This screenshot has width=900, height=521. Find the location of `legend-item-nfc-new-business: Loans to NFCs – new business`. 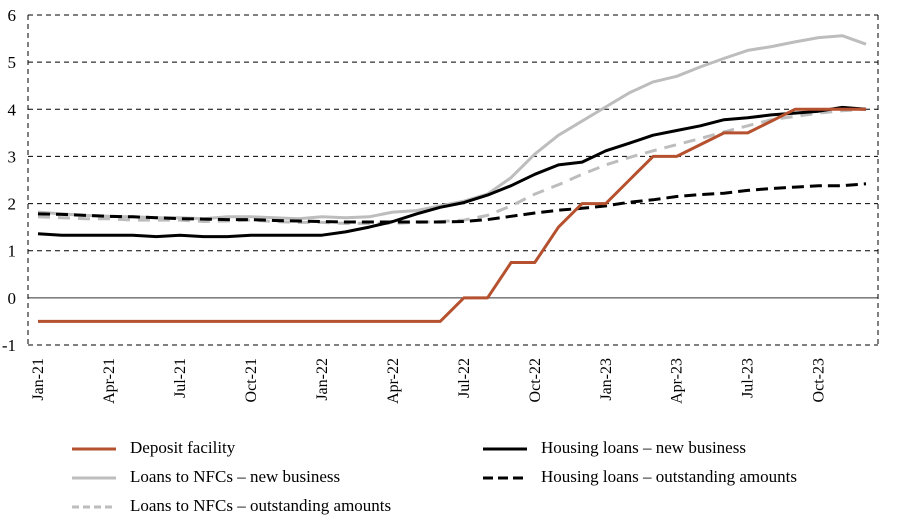

legend-item-nfc-new-business: Loans to NFCs – new business is located at coordinates (206, 477).